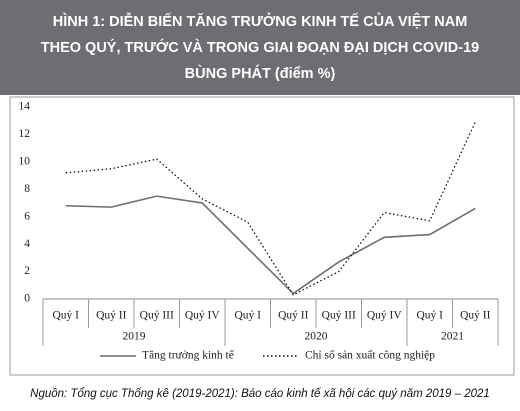  Describe the element at coordinates (452, 337) in the screenshot. I see `group-label: 2021` at that location.